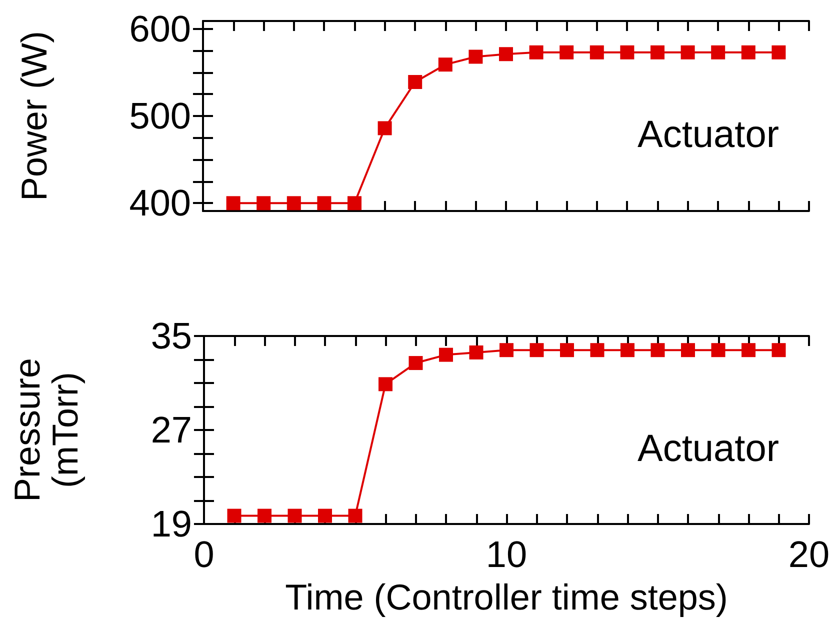 This screenshot has width=838, height=639. What do you see at coordinates (809, 554) in the screenshot?
I see `x-tick-label: 20` at bounding box center [809, 554].